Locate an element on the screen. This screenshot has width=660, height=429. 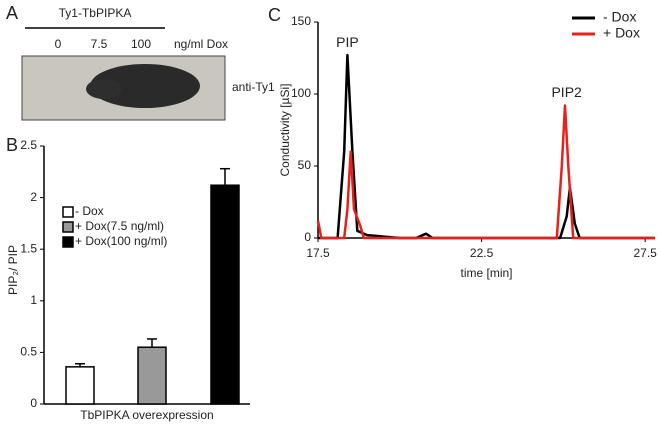
x-tick-label: 22.5 is located at coordinates (482, 253).